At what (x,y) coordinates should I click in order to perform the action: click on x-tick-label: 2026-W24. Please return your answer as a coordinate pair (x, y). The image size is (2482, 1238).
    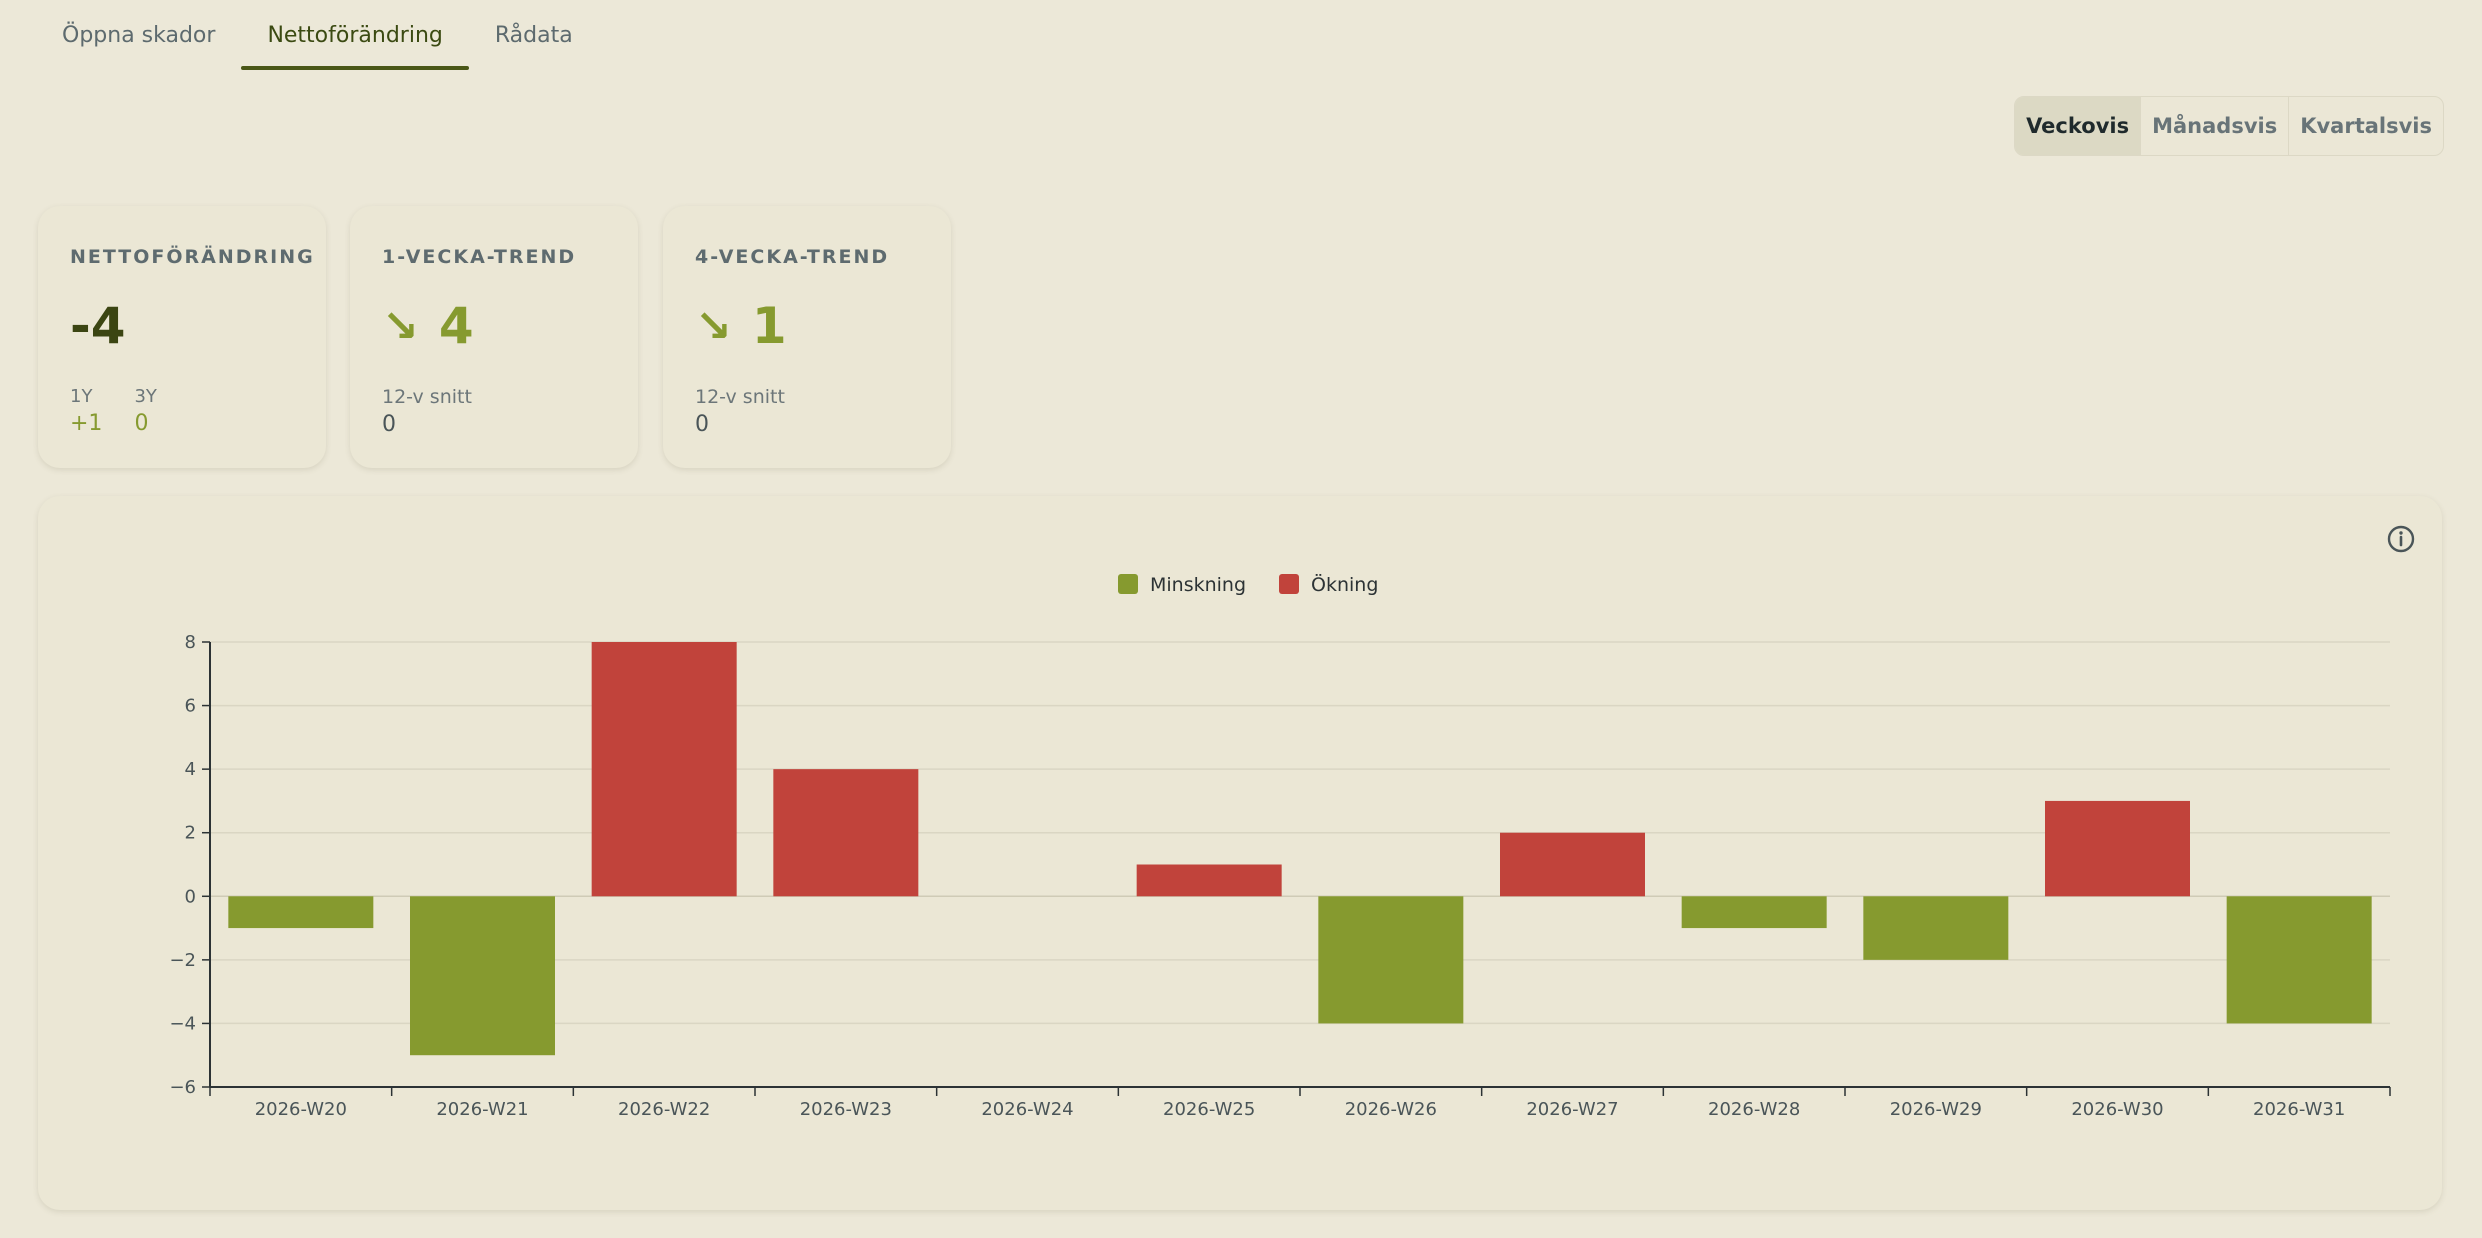
    Looking at the image, I should click on (1027, 1109).